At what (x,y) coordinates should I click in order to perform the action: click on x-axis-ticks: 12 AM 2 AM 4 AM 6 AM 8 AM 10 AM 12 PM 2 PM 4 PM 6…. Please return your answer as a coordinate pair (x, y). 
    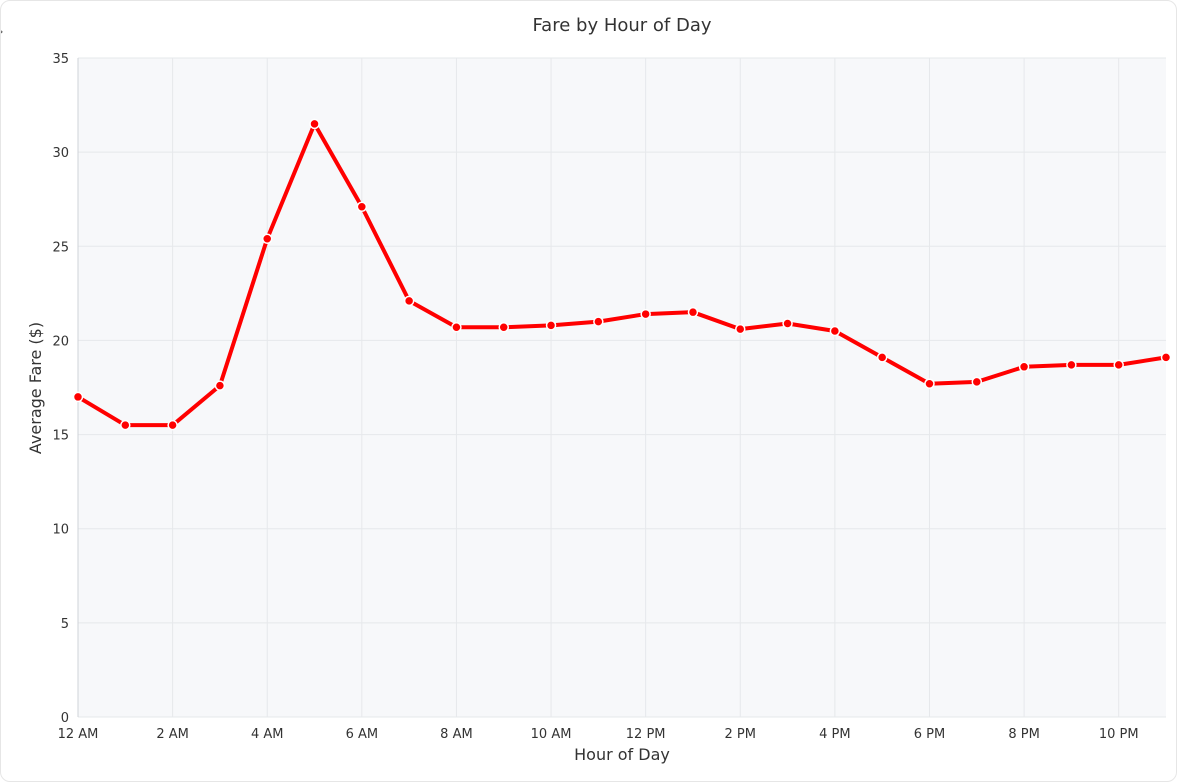
    Looking at the image, I should click on (598, 734).